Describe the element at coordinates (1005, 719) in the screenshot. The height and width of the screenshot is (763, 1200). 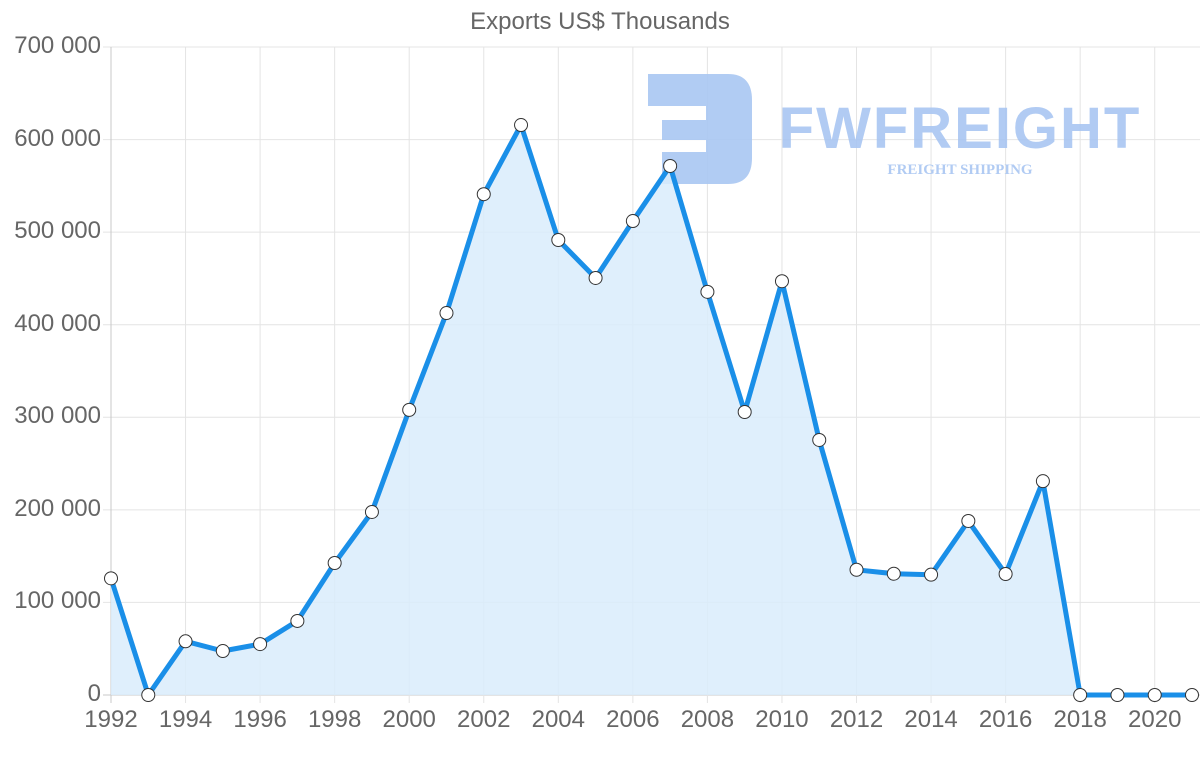
I see `x-tick-label: 2016` at that location.